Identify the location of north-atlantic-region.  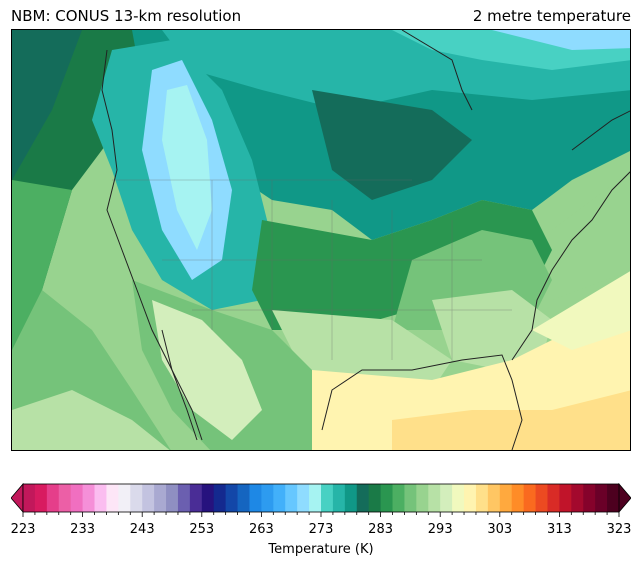
(591, 235).